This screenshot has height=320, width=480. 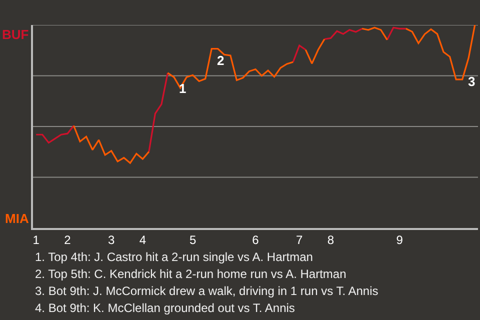 I want to click on annotation: 3, so click(x=472, y=81).